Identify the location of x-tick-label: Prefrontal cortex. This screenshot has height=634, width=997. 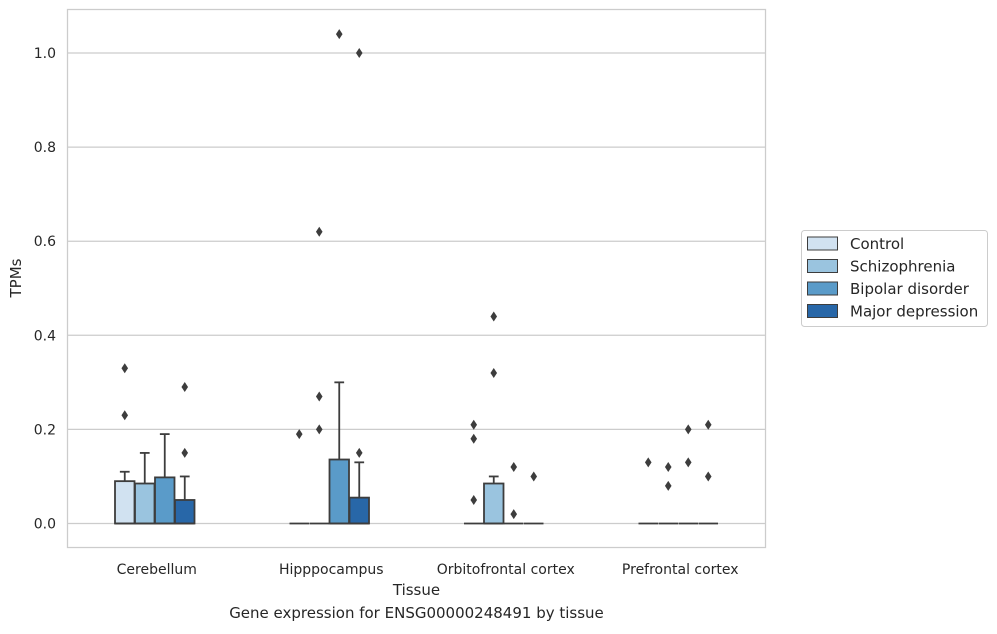
(680, 570).